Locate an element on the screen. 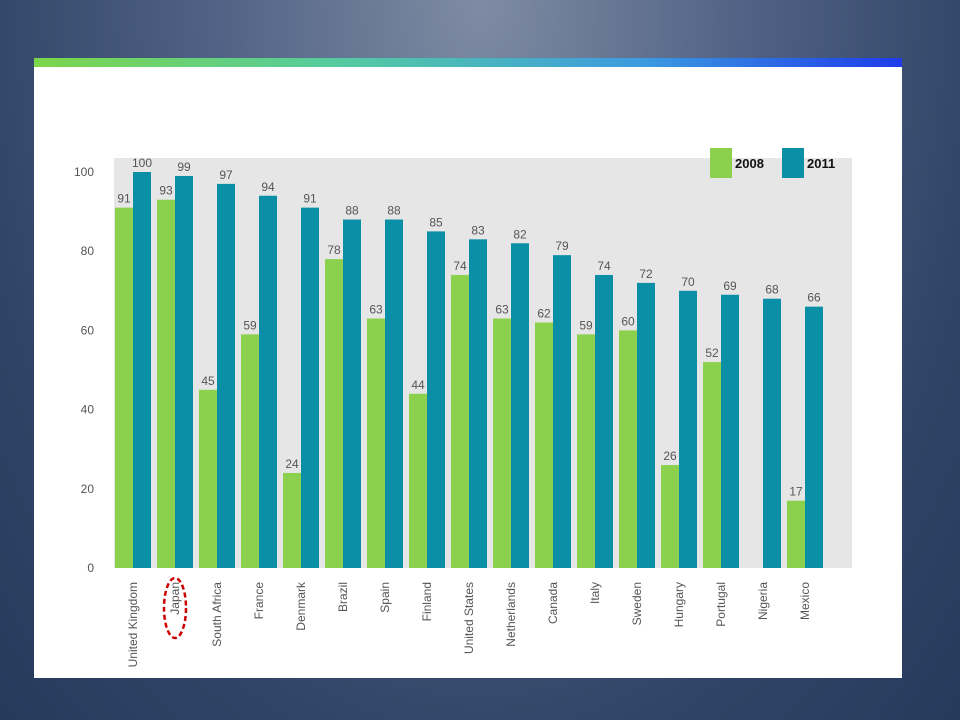 The image size is (960, 720). highlight-ellipse is located at coordinates (175, 608).